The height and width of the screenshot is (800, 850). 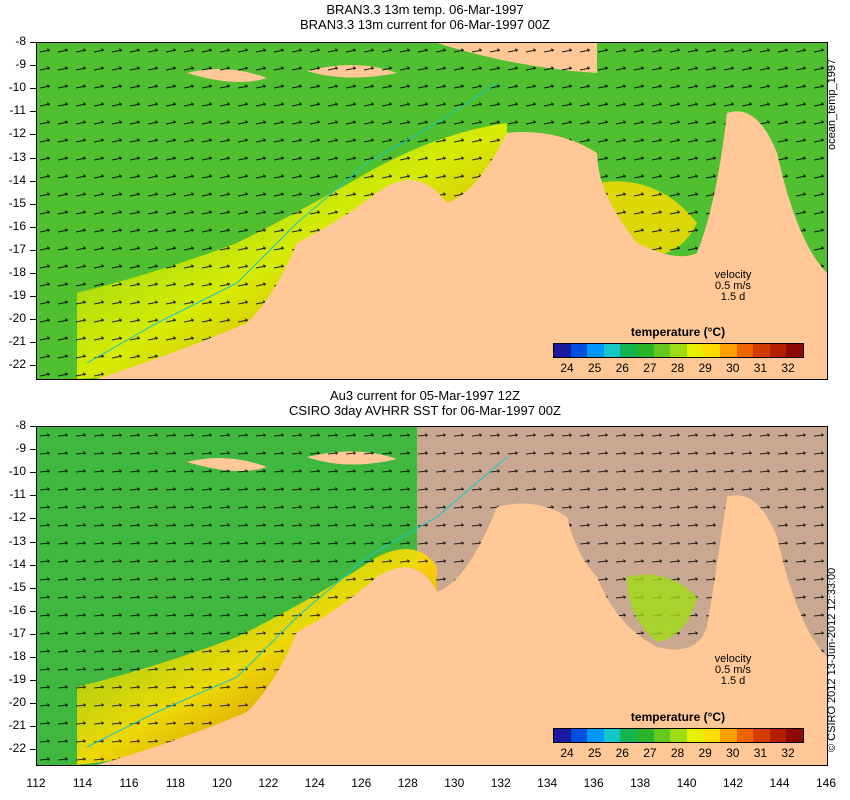 I want to click on x-tick-label: 116, so click(x=129, y=783).